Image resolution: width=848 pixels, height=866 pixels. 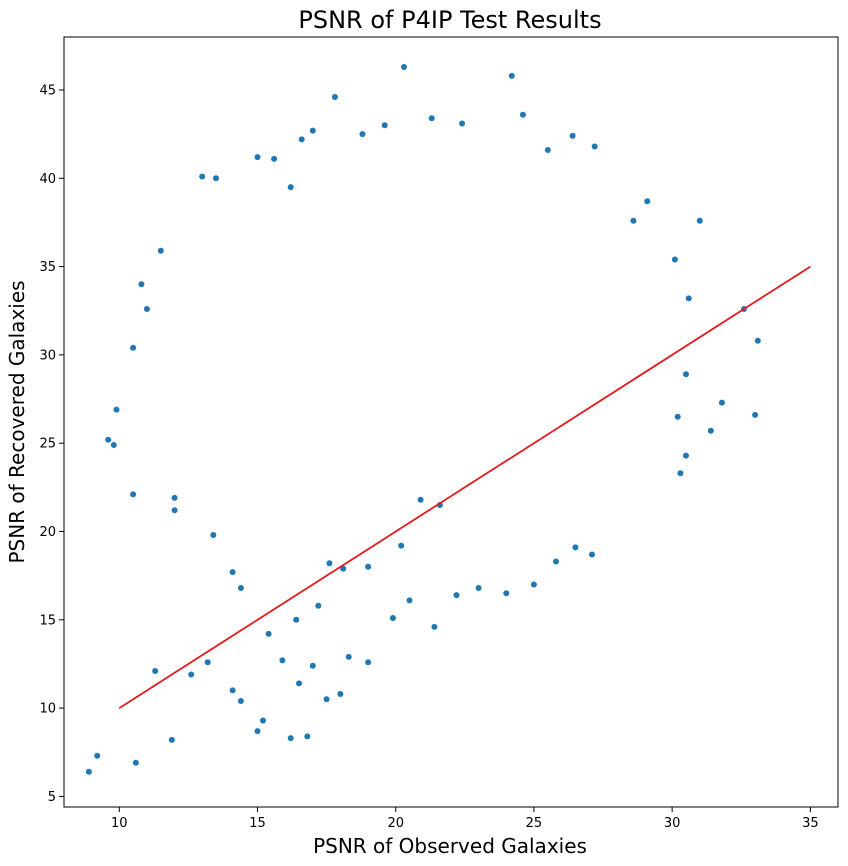 What do you see at coordinates (672, 823) in the screenshot?
I see `x-tick-label: 30` at bounding box center [672, 823].